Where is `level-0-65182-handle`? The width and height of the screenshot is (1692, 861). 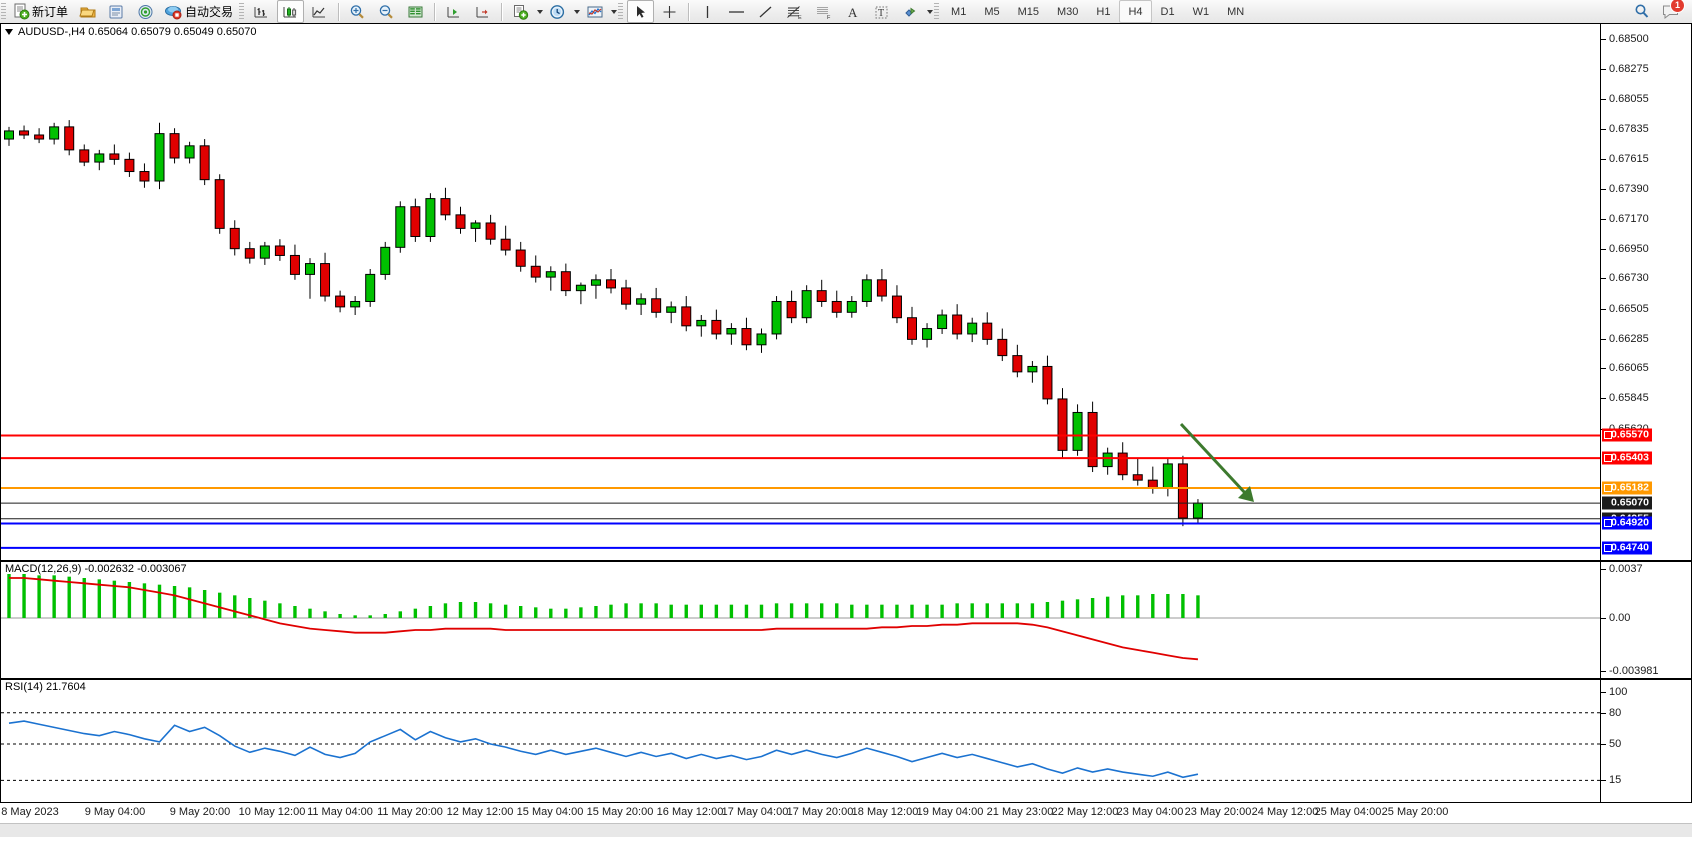
level-0-65182-handle is located at coordinates (1608, 487).